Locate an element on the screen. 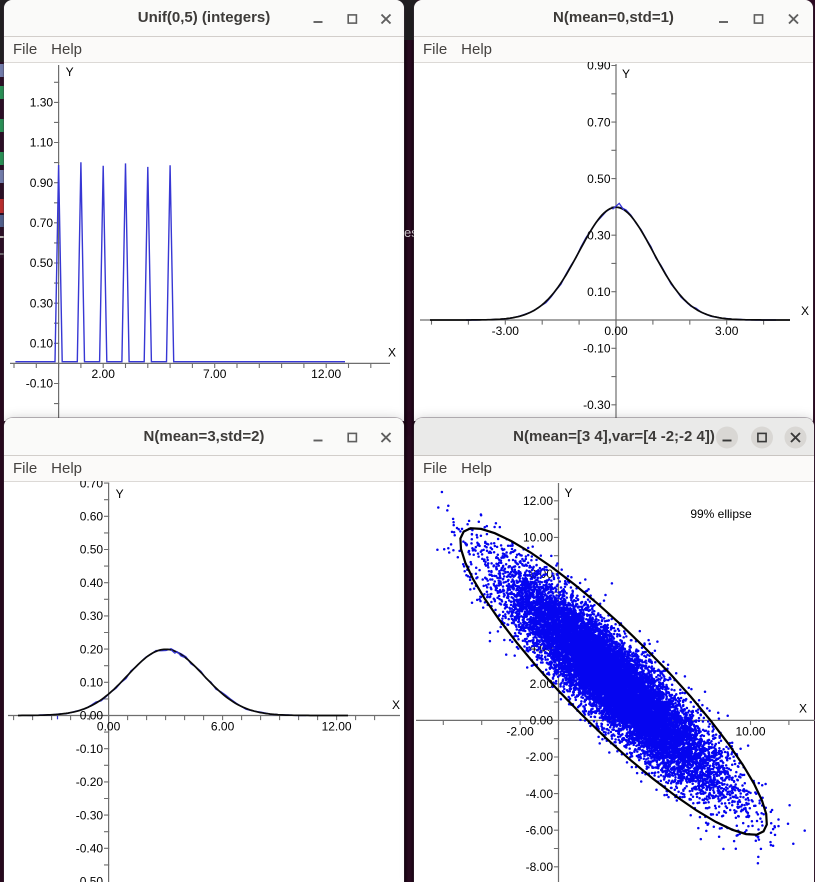  svg-text: -0.40 is located at coordinates (90, 849).